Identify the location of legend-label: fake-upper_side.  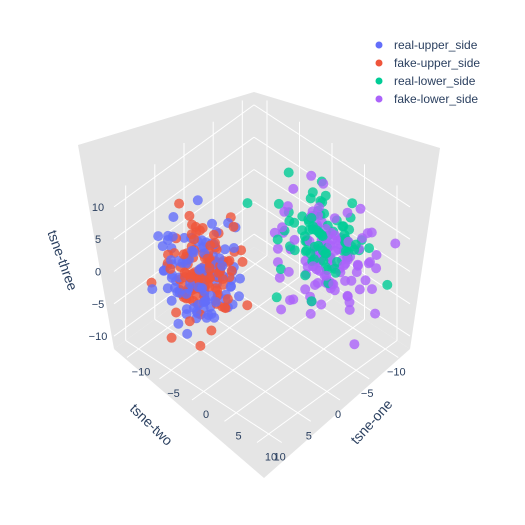
(437, 63).